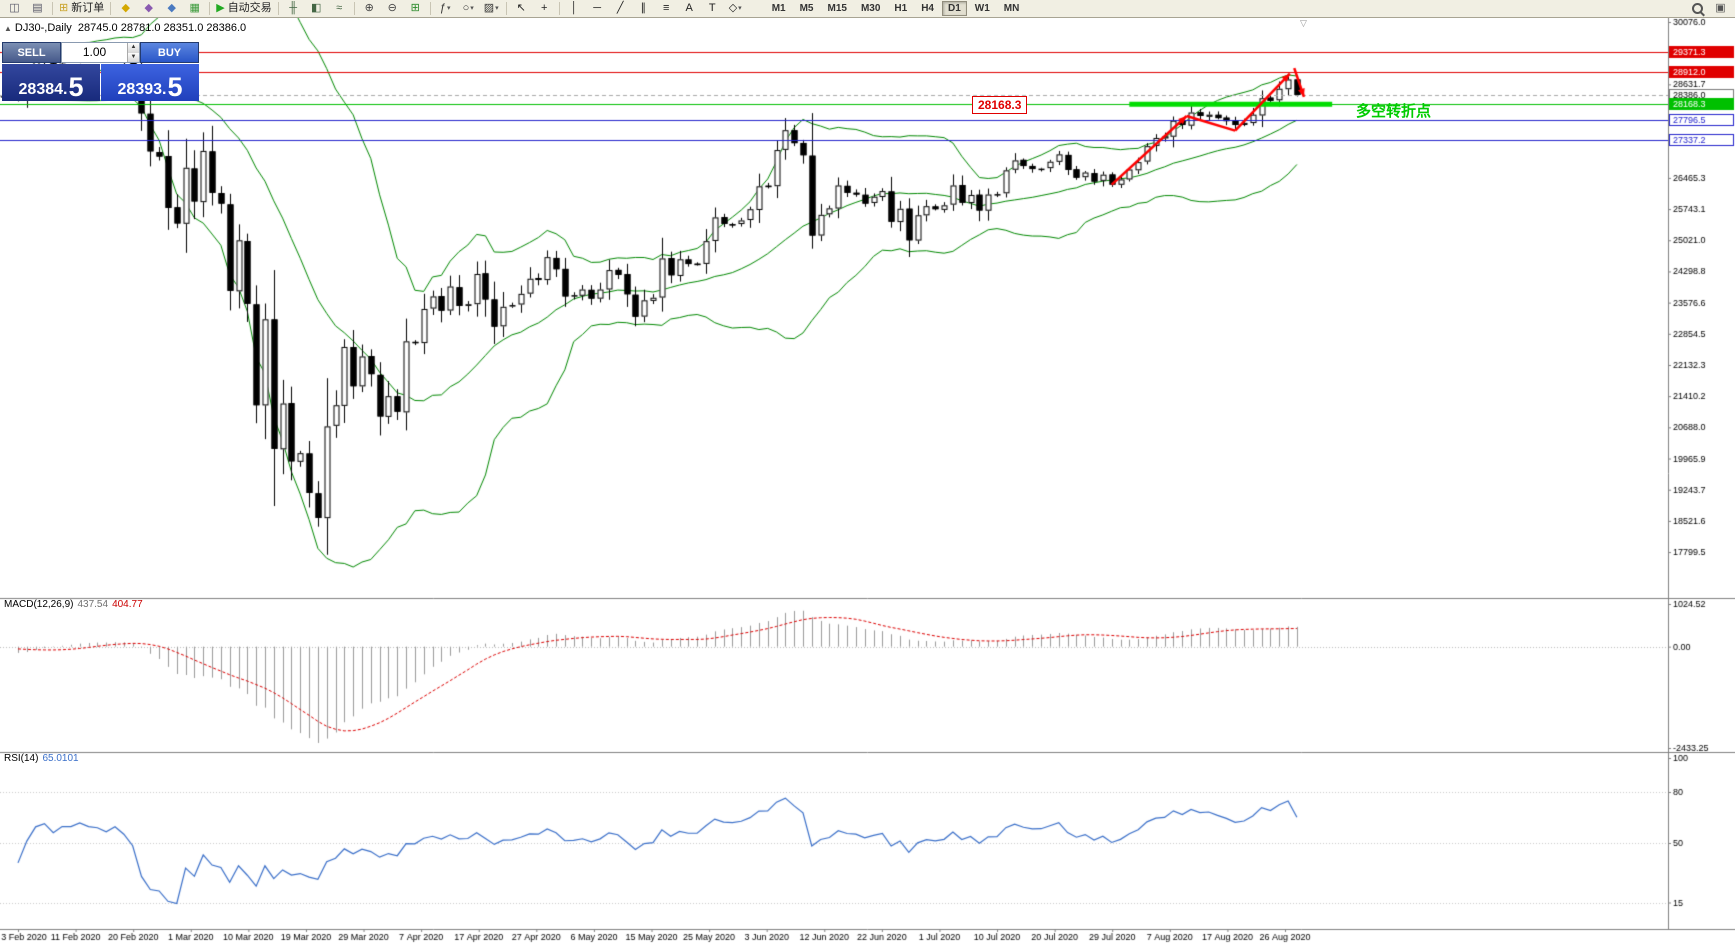  I want to click on autotrade-button: ▶ 自动交易, so click(244, 8).